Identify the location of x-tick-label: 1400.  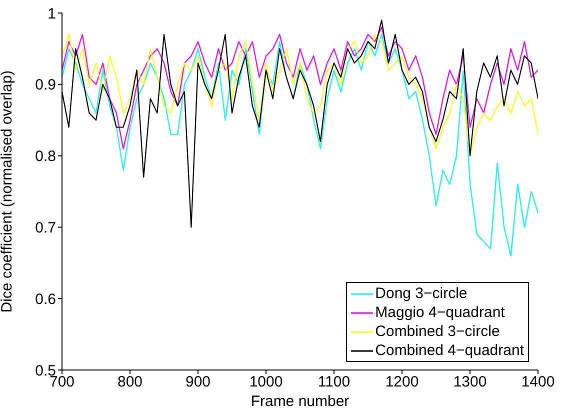
(538, 382).